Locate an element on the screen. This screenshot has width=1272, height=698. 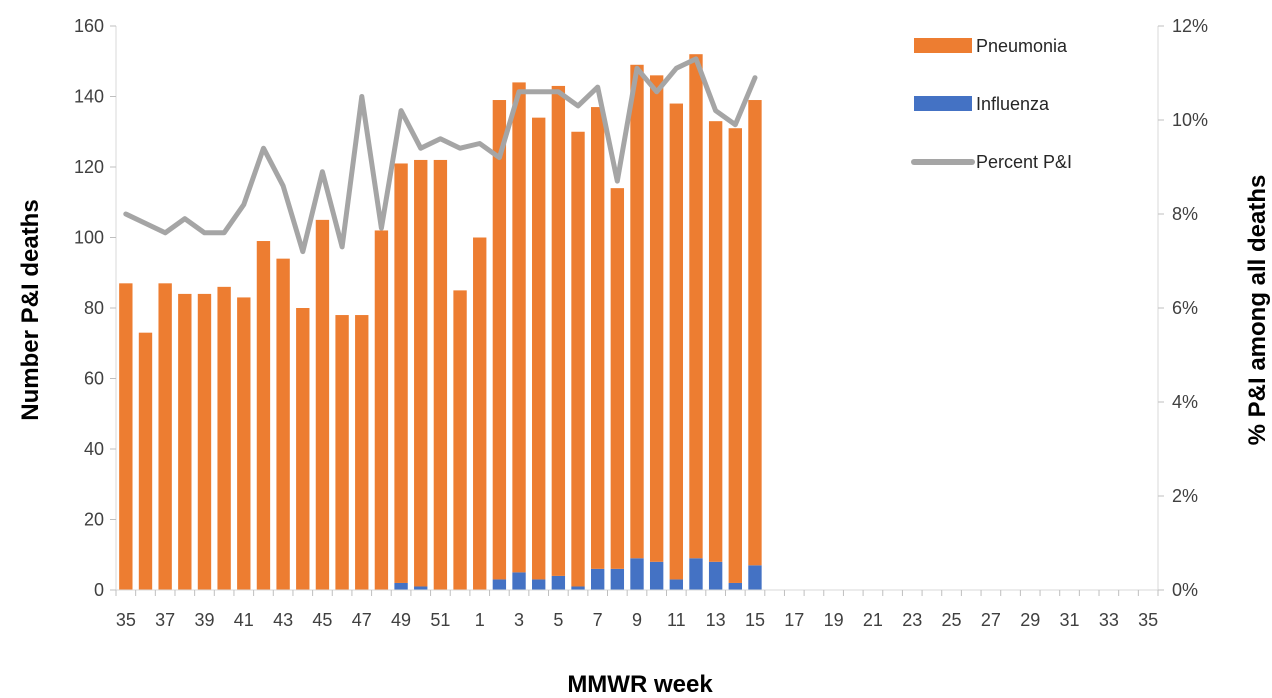
percent-line-series is located at coordinates (440, 155).